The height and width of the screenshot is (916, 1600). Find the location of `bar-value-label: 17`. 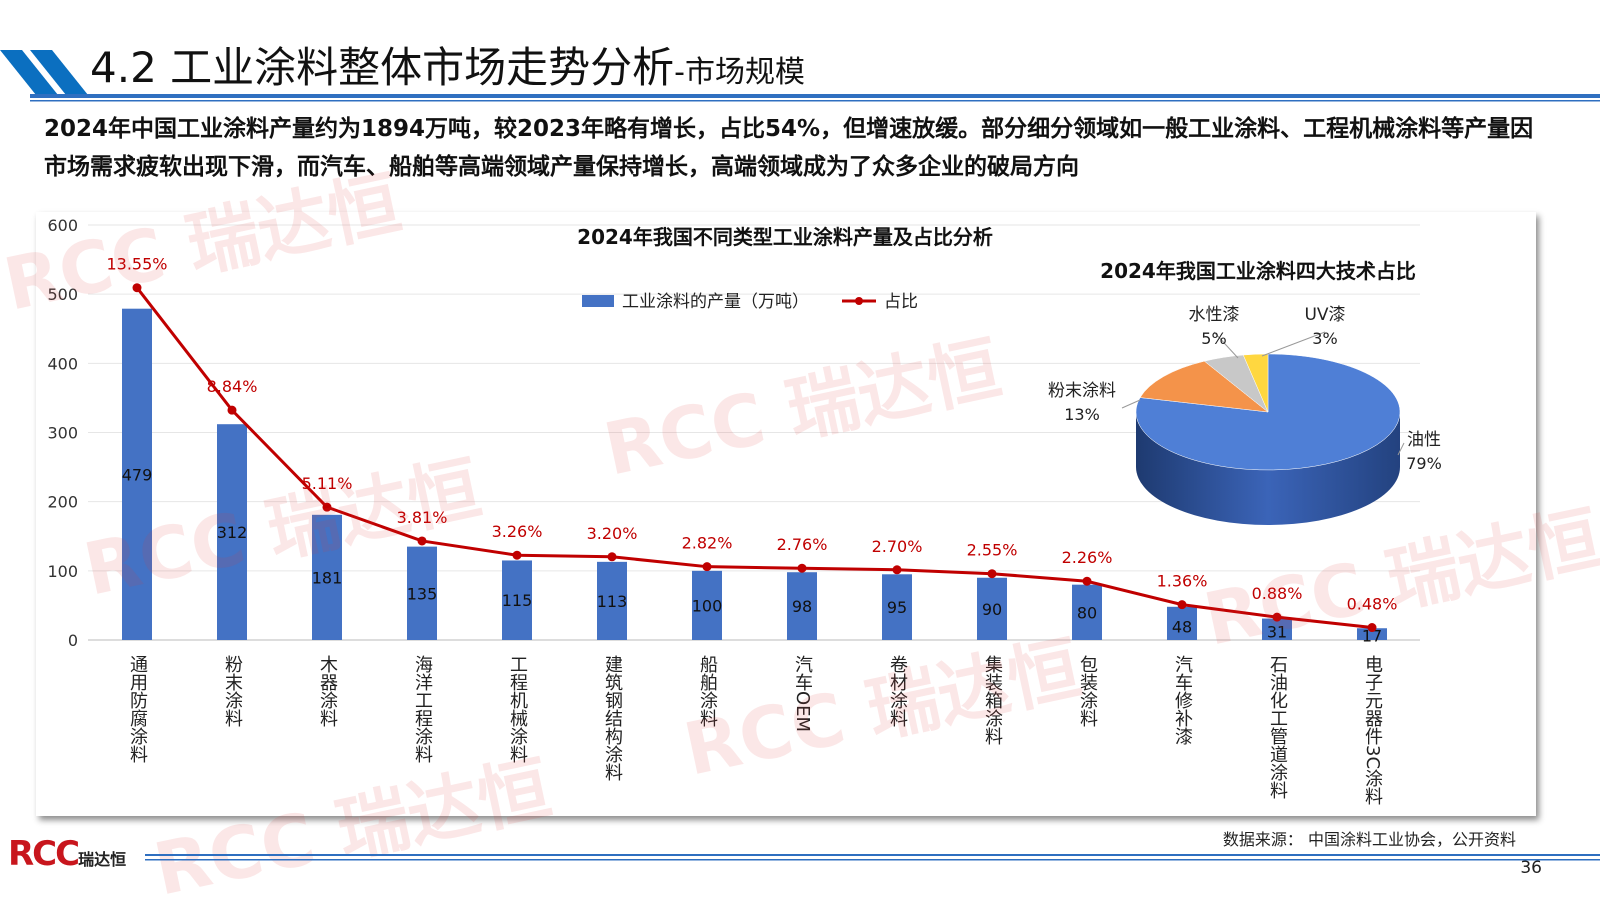

bar-value-label: 17 is located at coordinates (1372, 635).